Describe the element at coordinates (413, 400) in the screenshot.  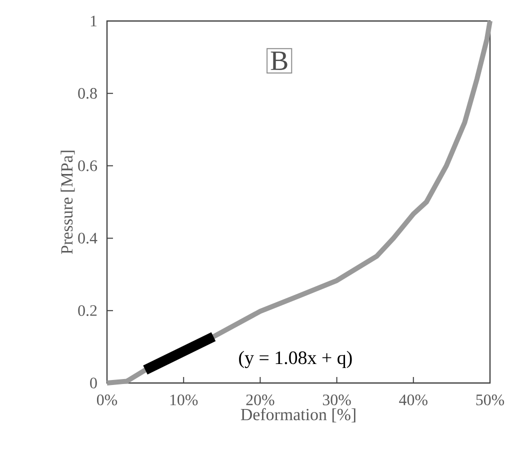
I see `x-tick-label: 40%` at that location.